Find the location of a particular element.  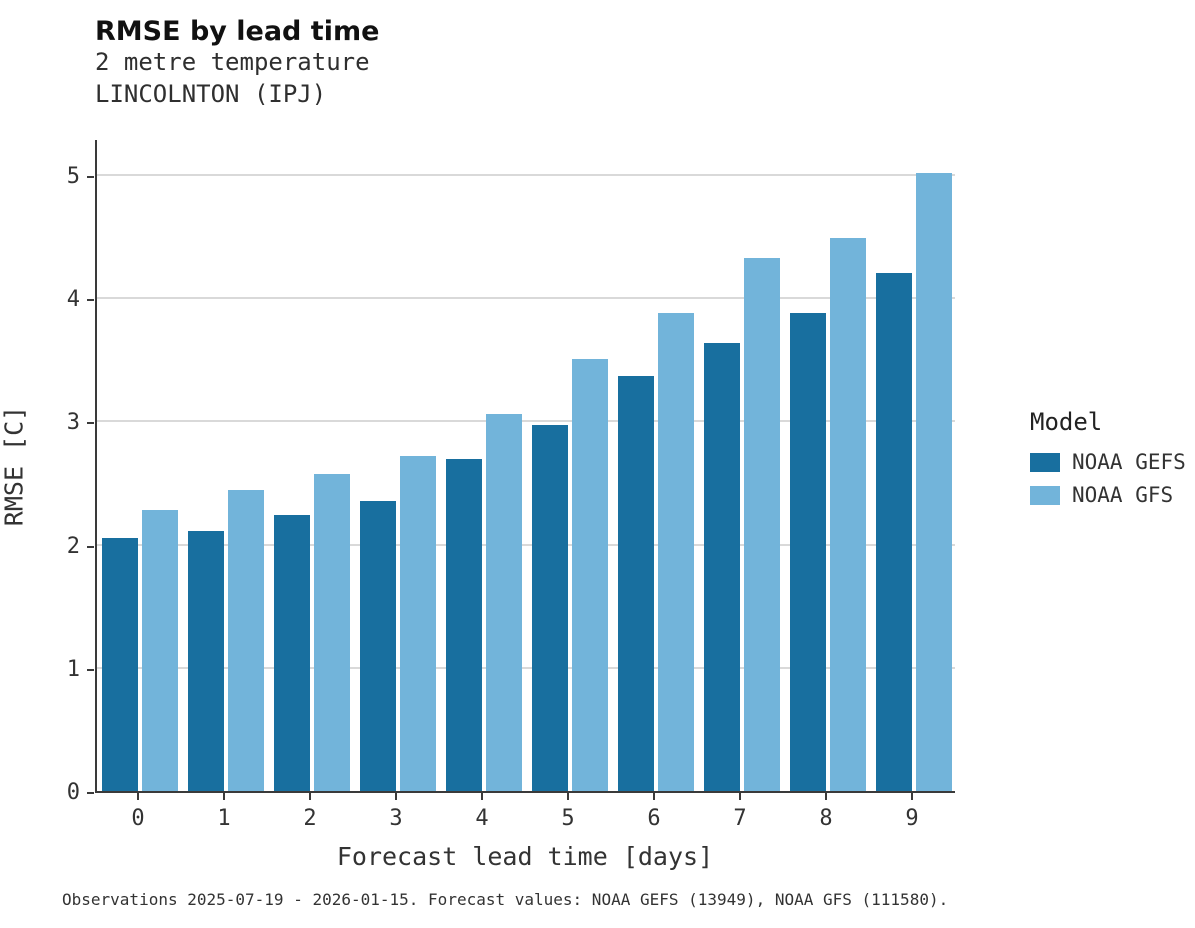

x-tick-label: 7 is located at coordinates (740, 818).